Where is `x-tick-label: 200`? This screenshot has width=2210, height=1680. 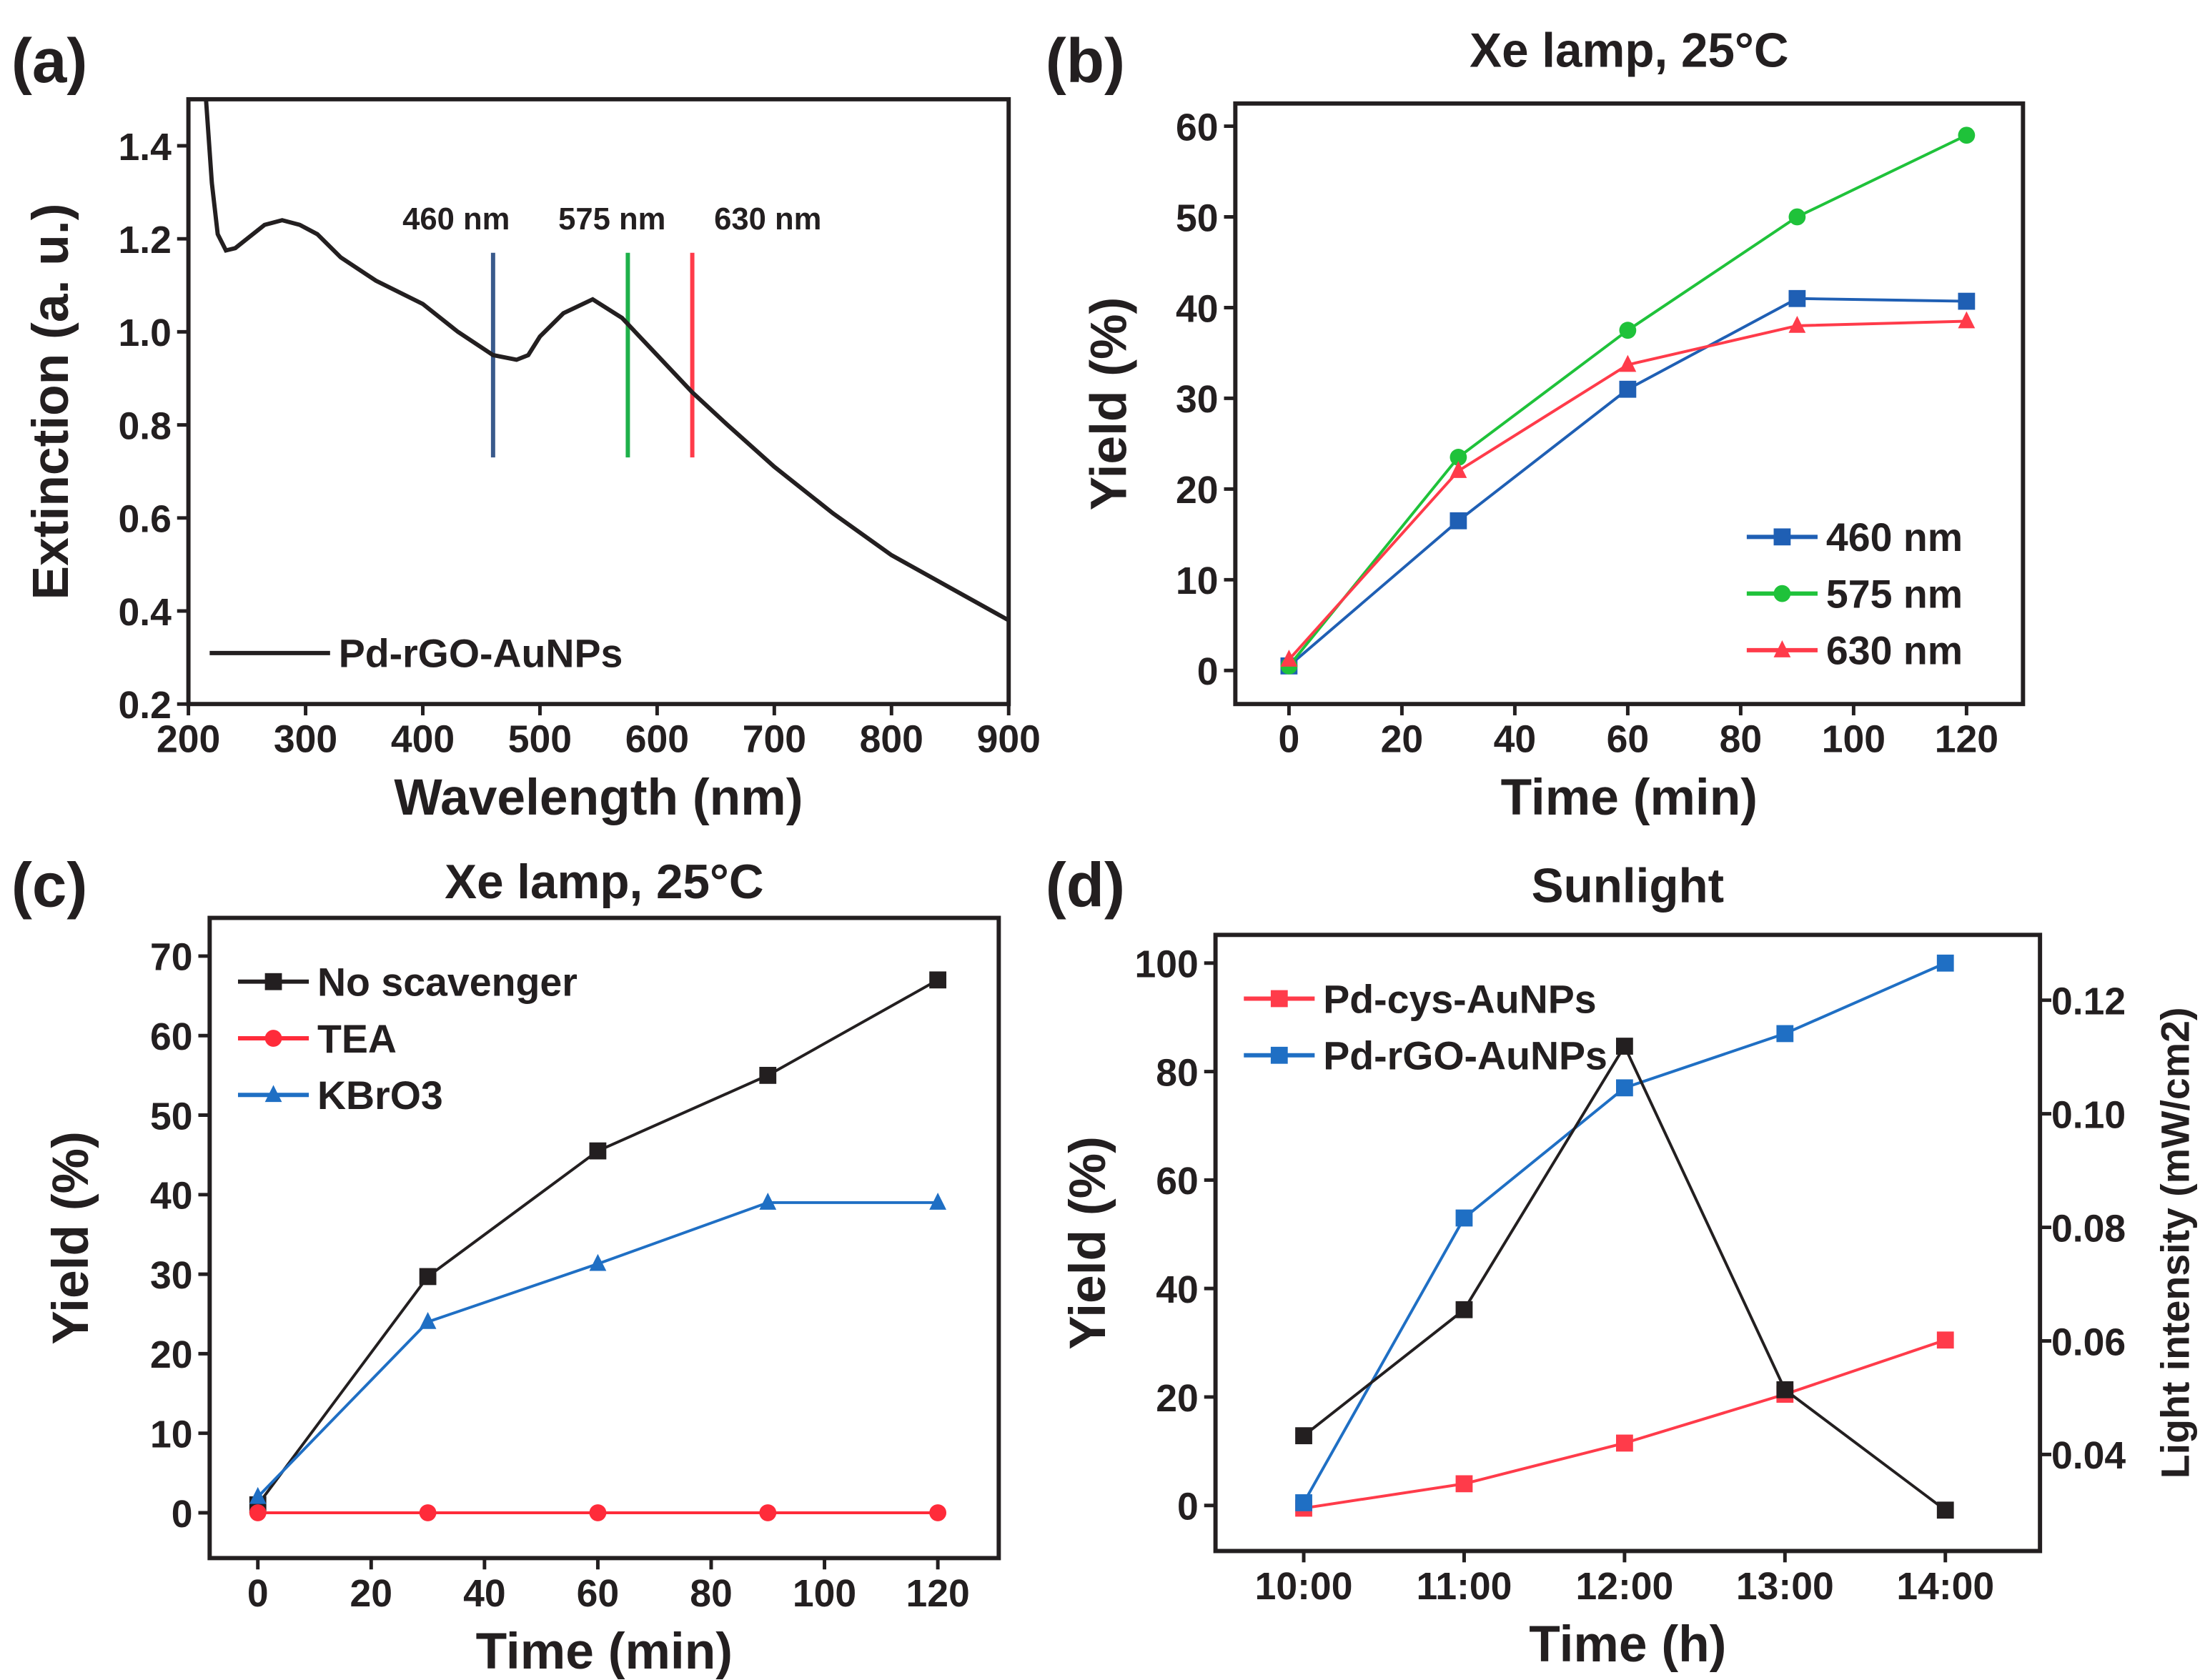 x-tick-label: 200 is located at coordinates (188, 740).